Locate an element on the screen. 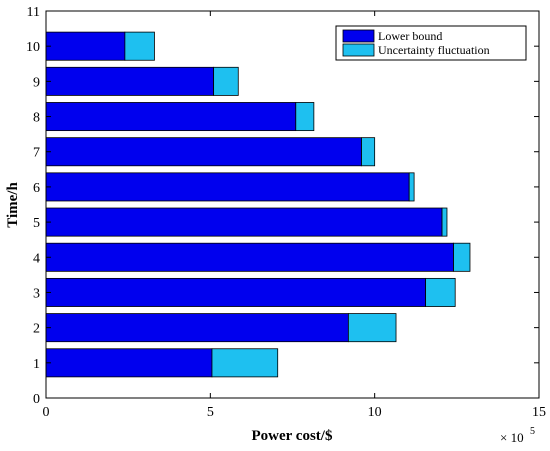 The image size is (550, 451). x-tick-label: 0 is located at coordinates (46, 412).